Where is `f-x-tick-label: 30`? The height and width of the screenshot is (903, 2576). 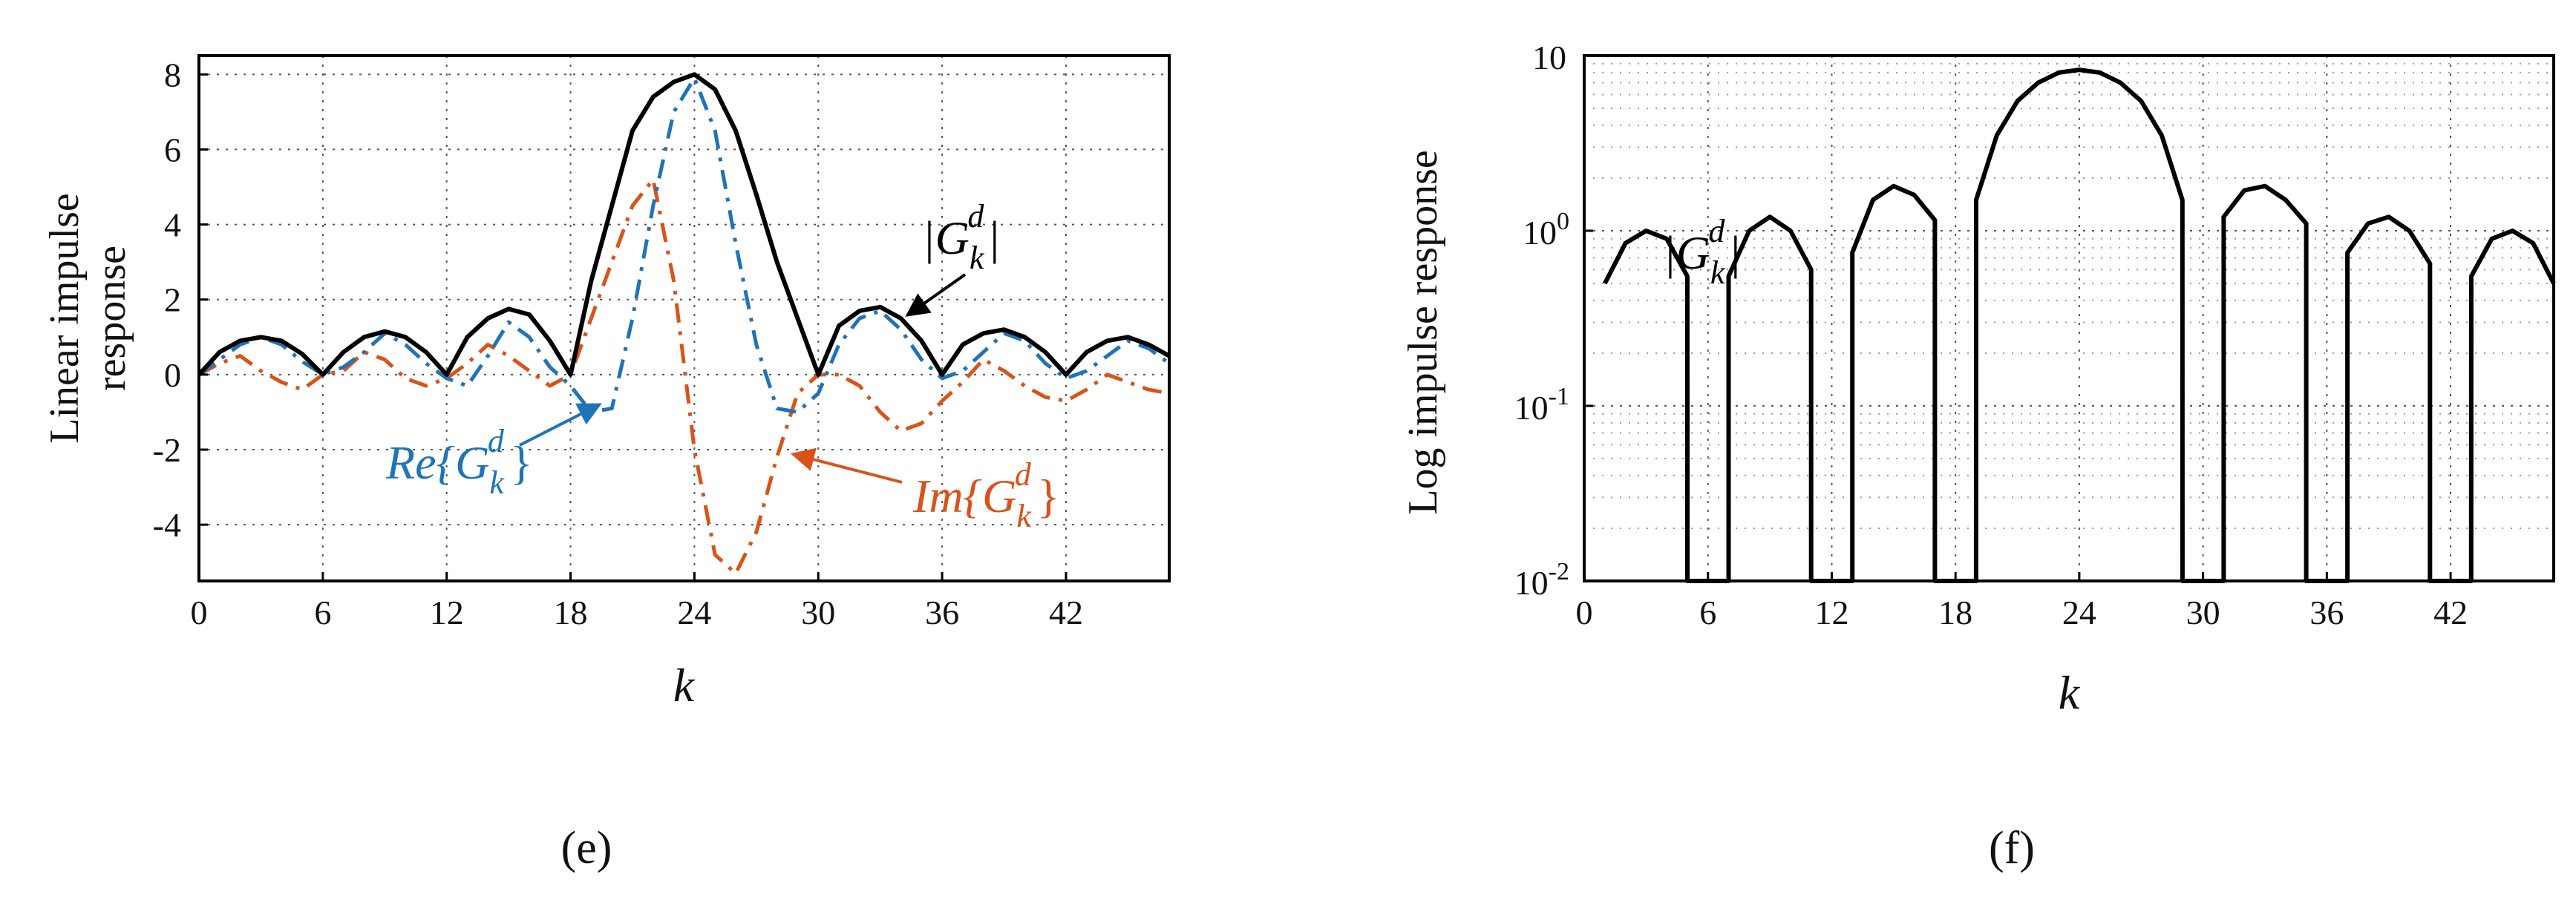 f-x-tick-label: 30 is located at coordinates (2203, 612).